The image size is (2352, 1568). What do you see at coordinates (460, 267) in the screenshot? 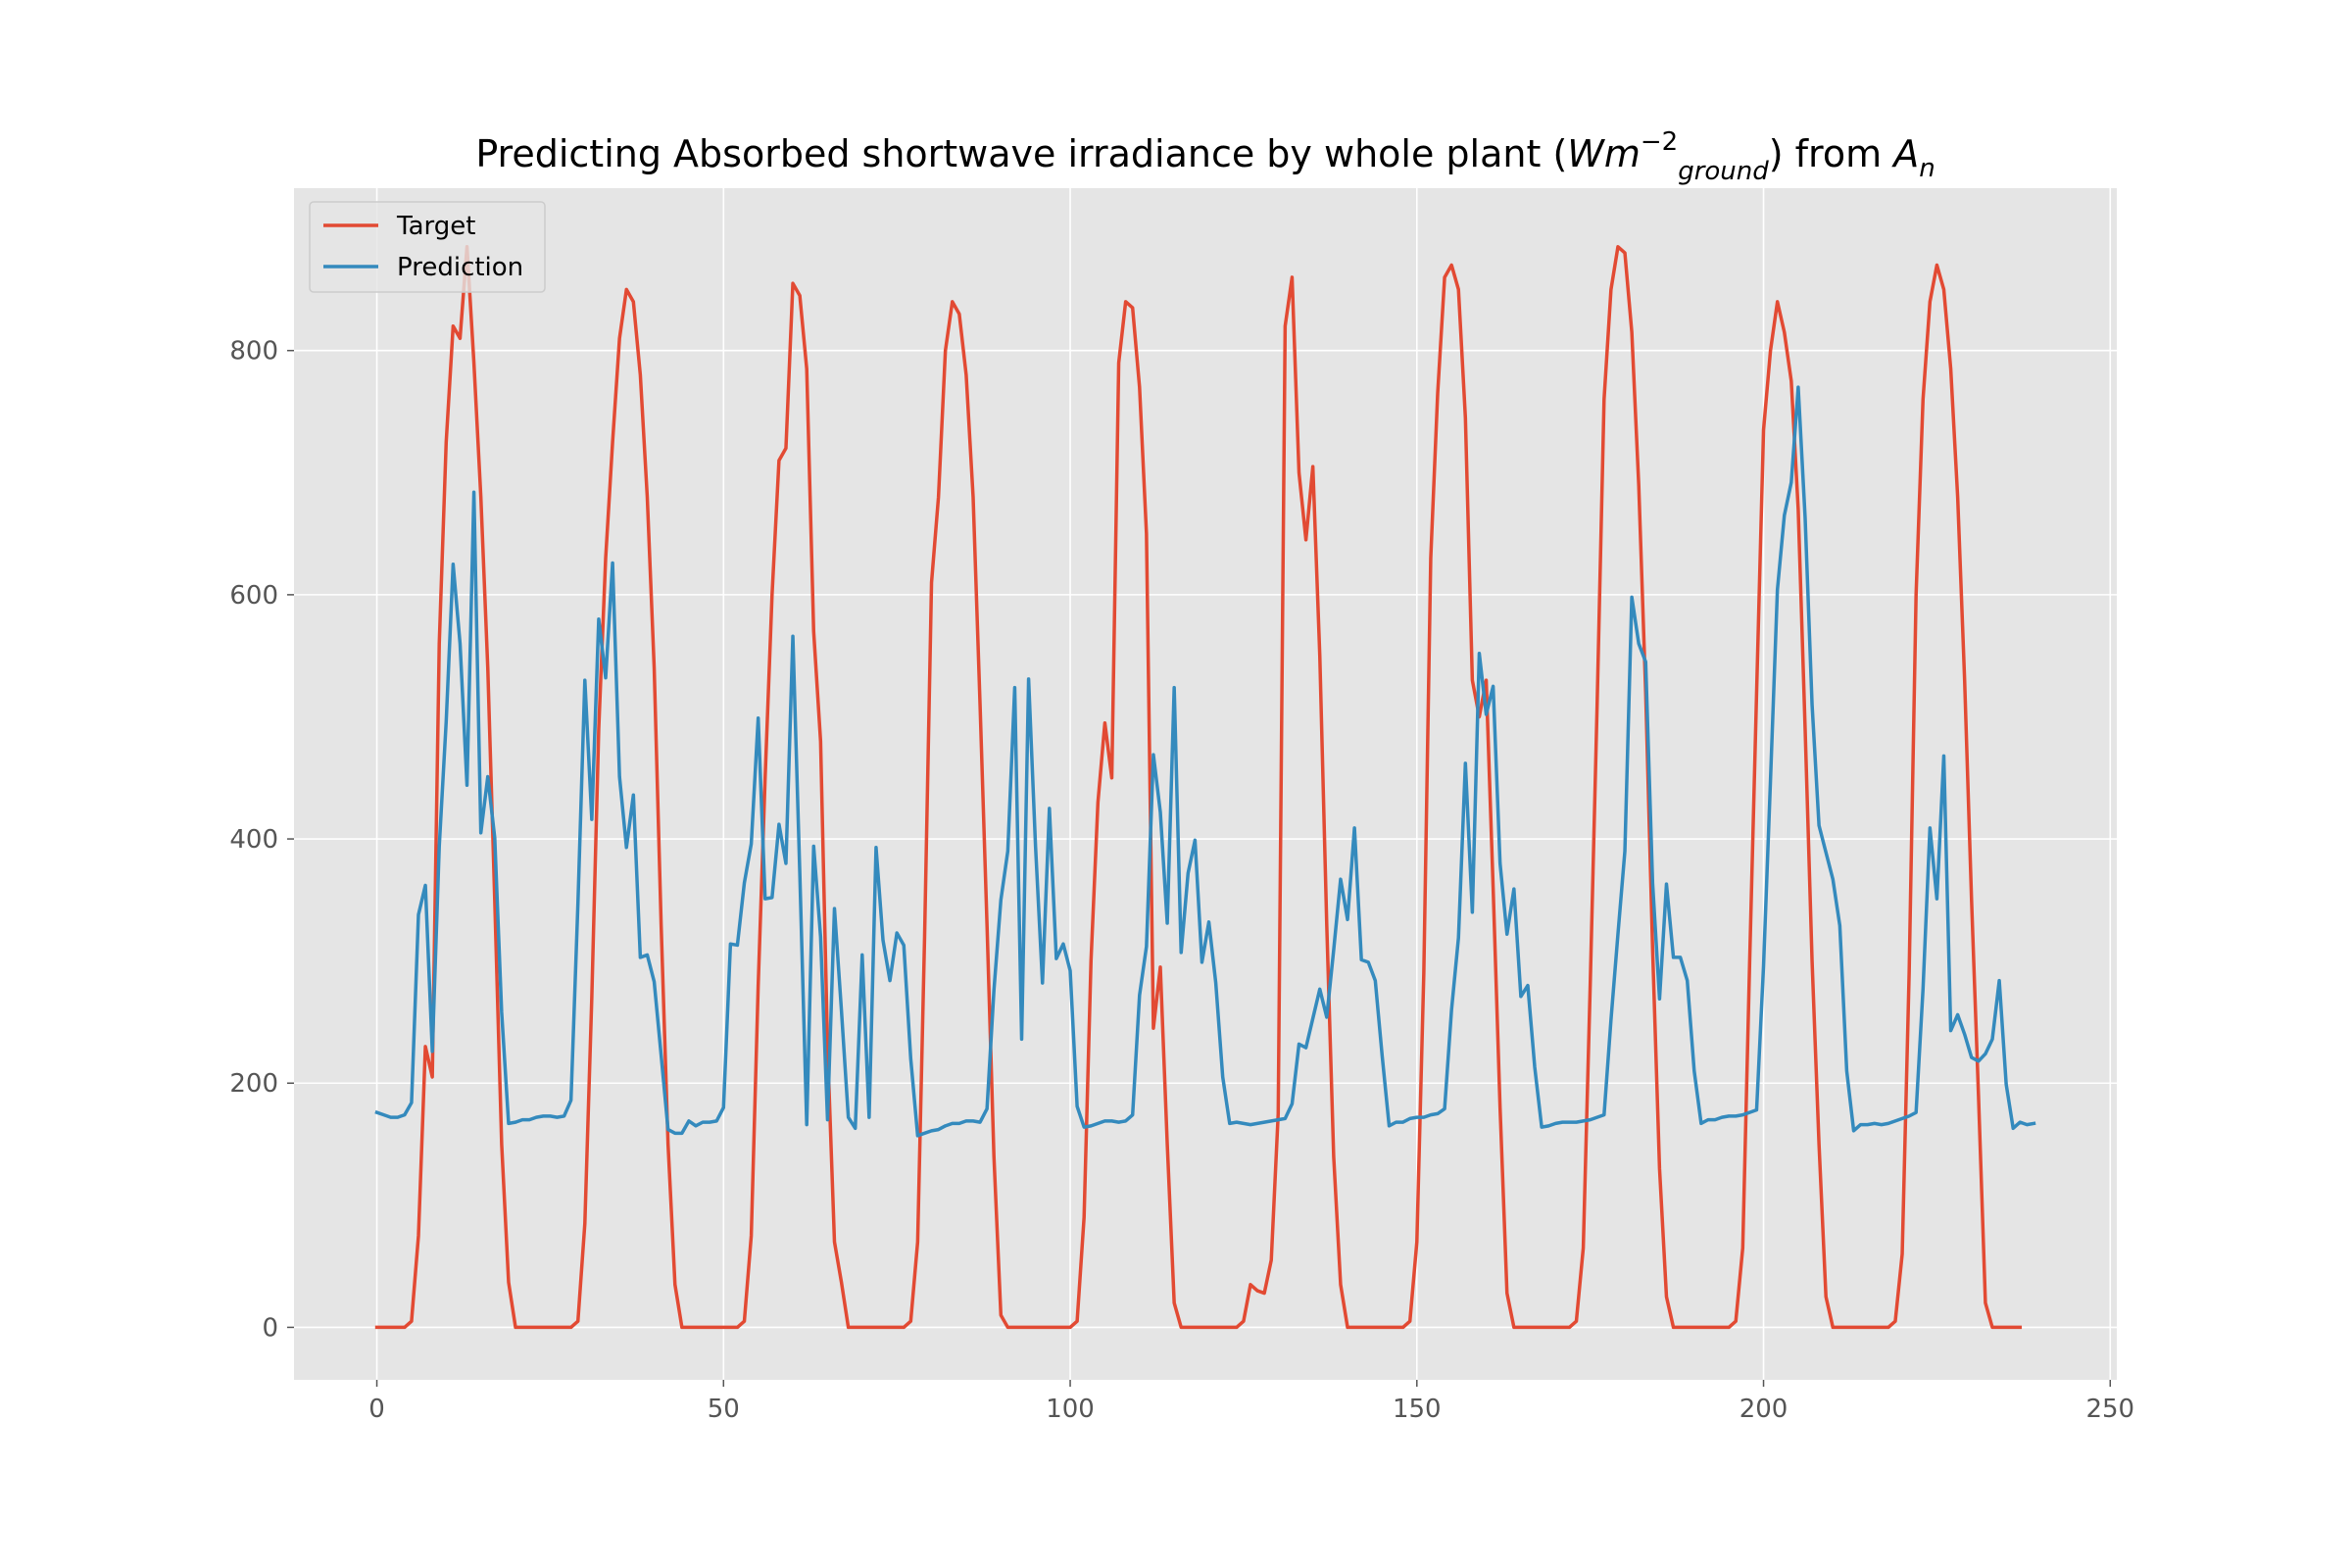
I see `legend-prediction-label: Prediction` at bounding box center [460, 267].